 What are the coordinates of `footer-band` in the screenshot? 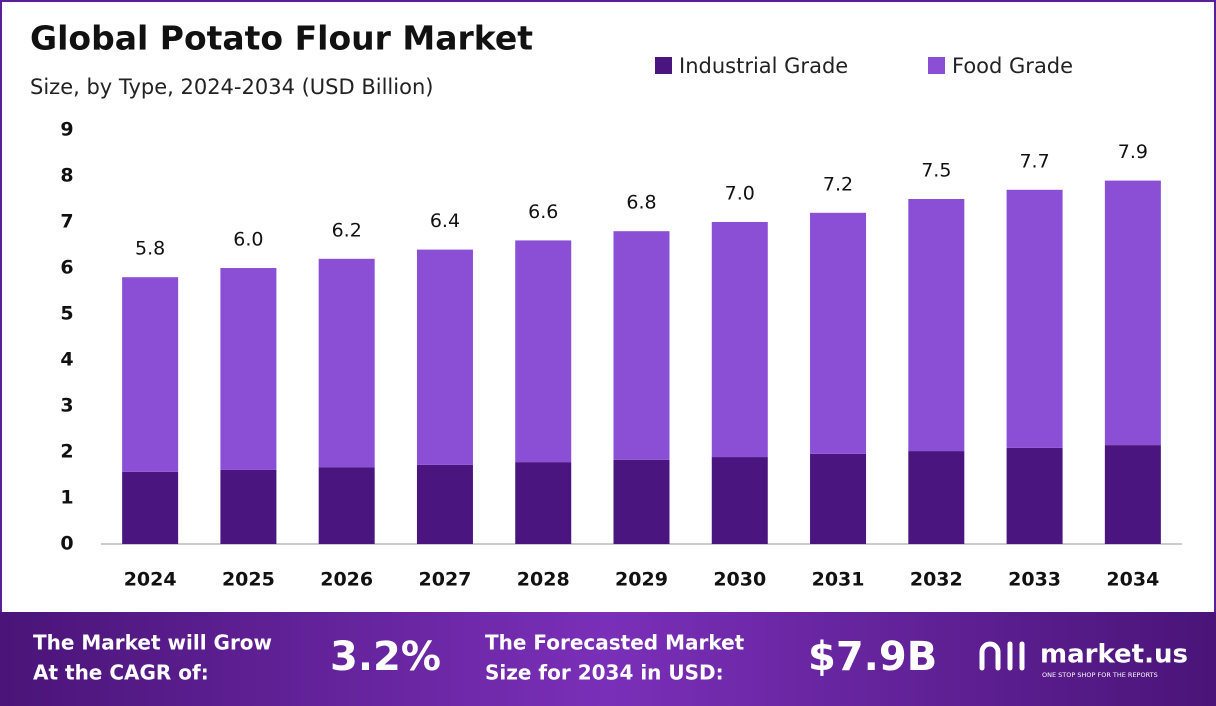 It's located at (608, 659).